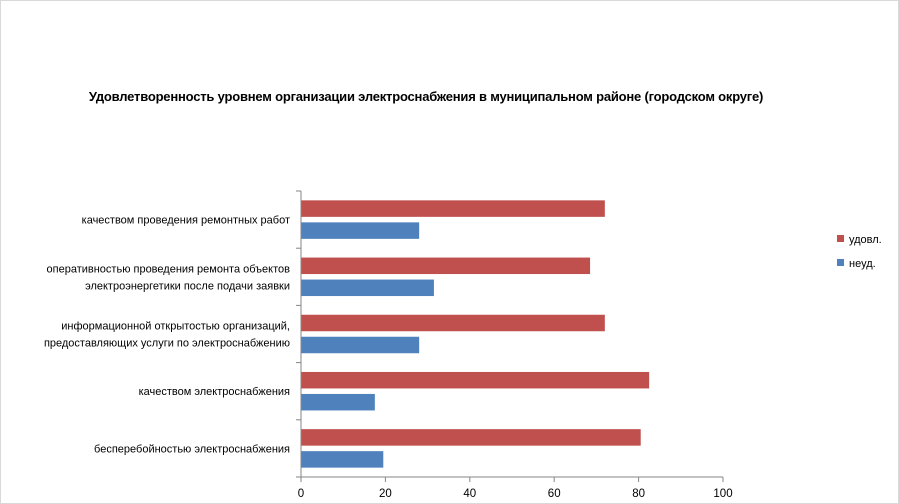 The height and width of the screenshot is (504, 899). What do you see at coordinates (186, 221) in the screenshot?
I see `category-label-0: качеством проведения ремонтных работ` at bounding box center [186, 221].